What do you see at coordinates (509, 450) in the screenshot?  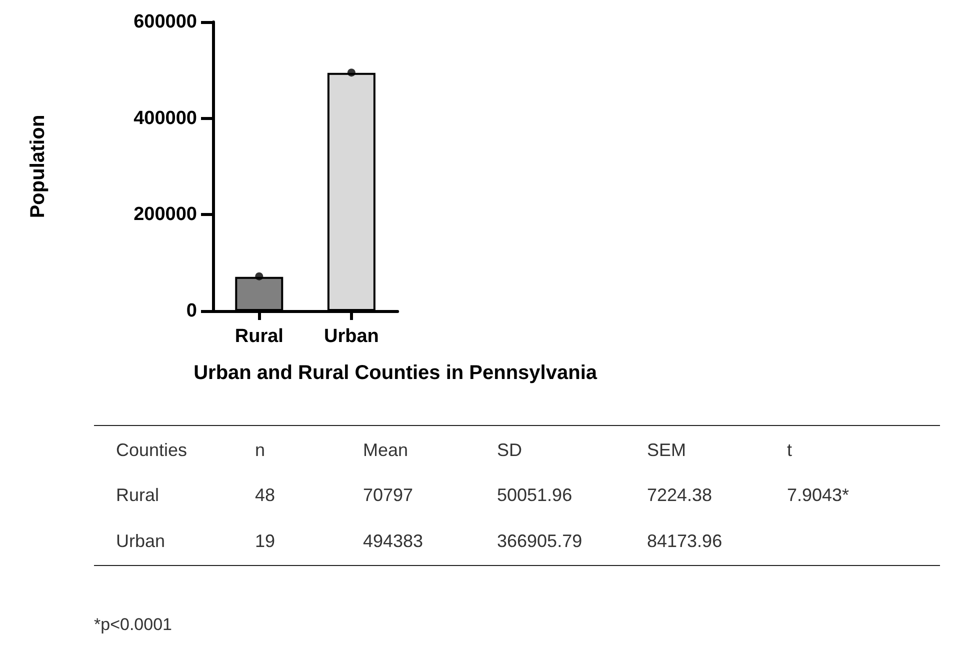 I see `text: SD` at bounding box center [509, 450].